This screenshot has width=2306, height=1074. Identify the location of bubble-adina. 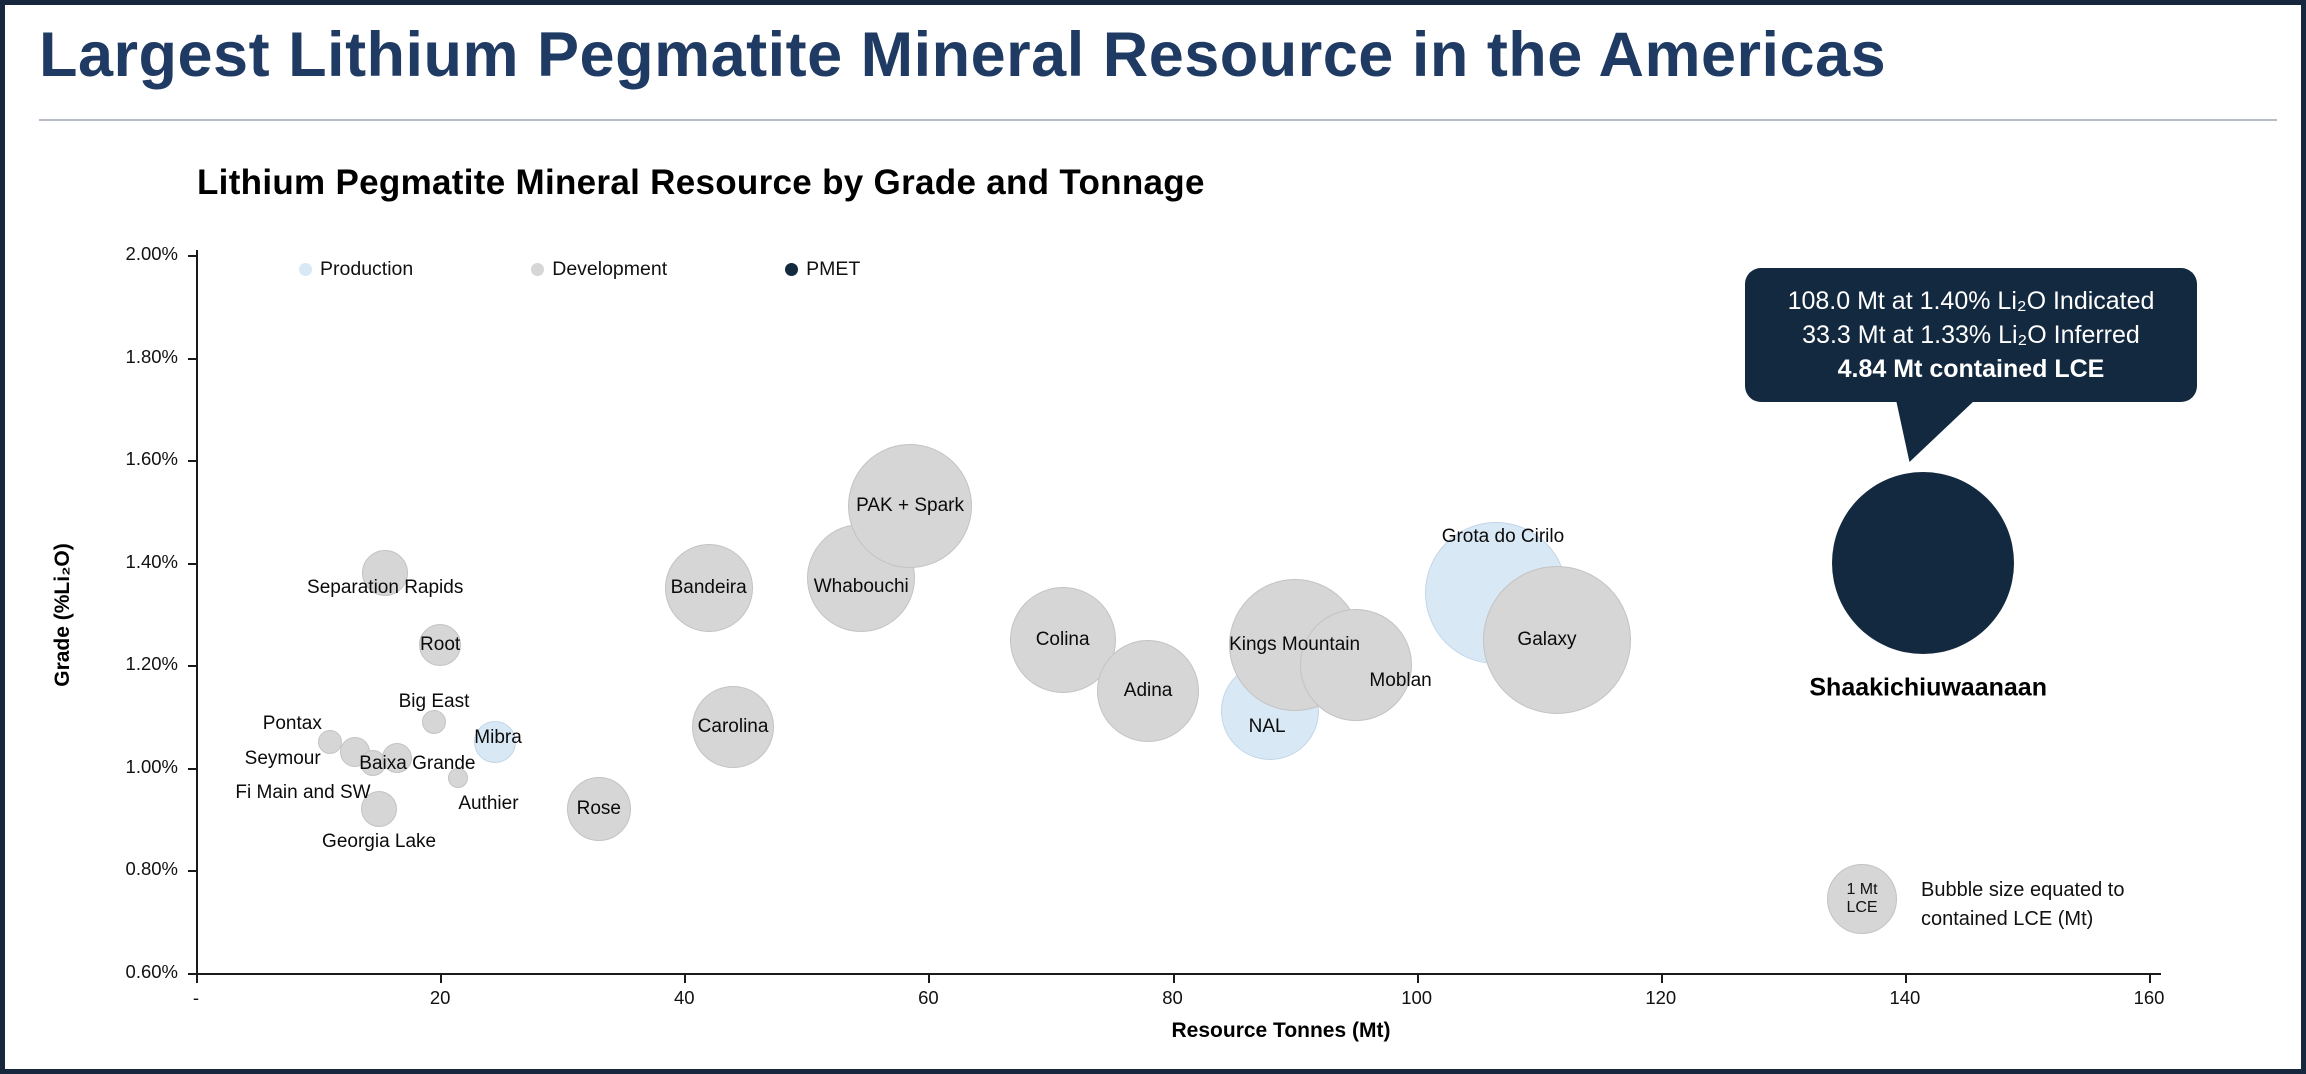
(1148, 690).